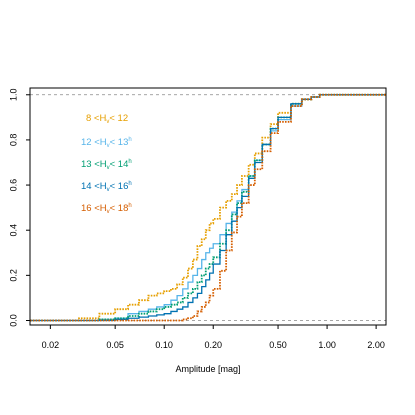 This screenshot has width=415, height=415. Describe the element at coordinates (13, 185) in the screenshot. I see `y-tick-label-3: 0.6` at that location.